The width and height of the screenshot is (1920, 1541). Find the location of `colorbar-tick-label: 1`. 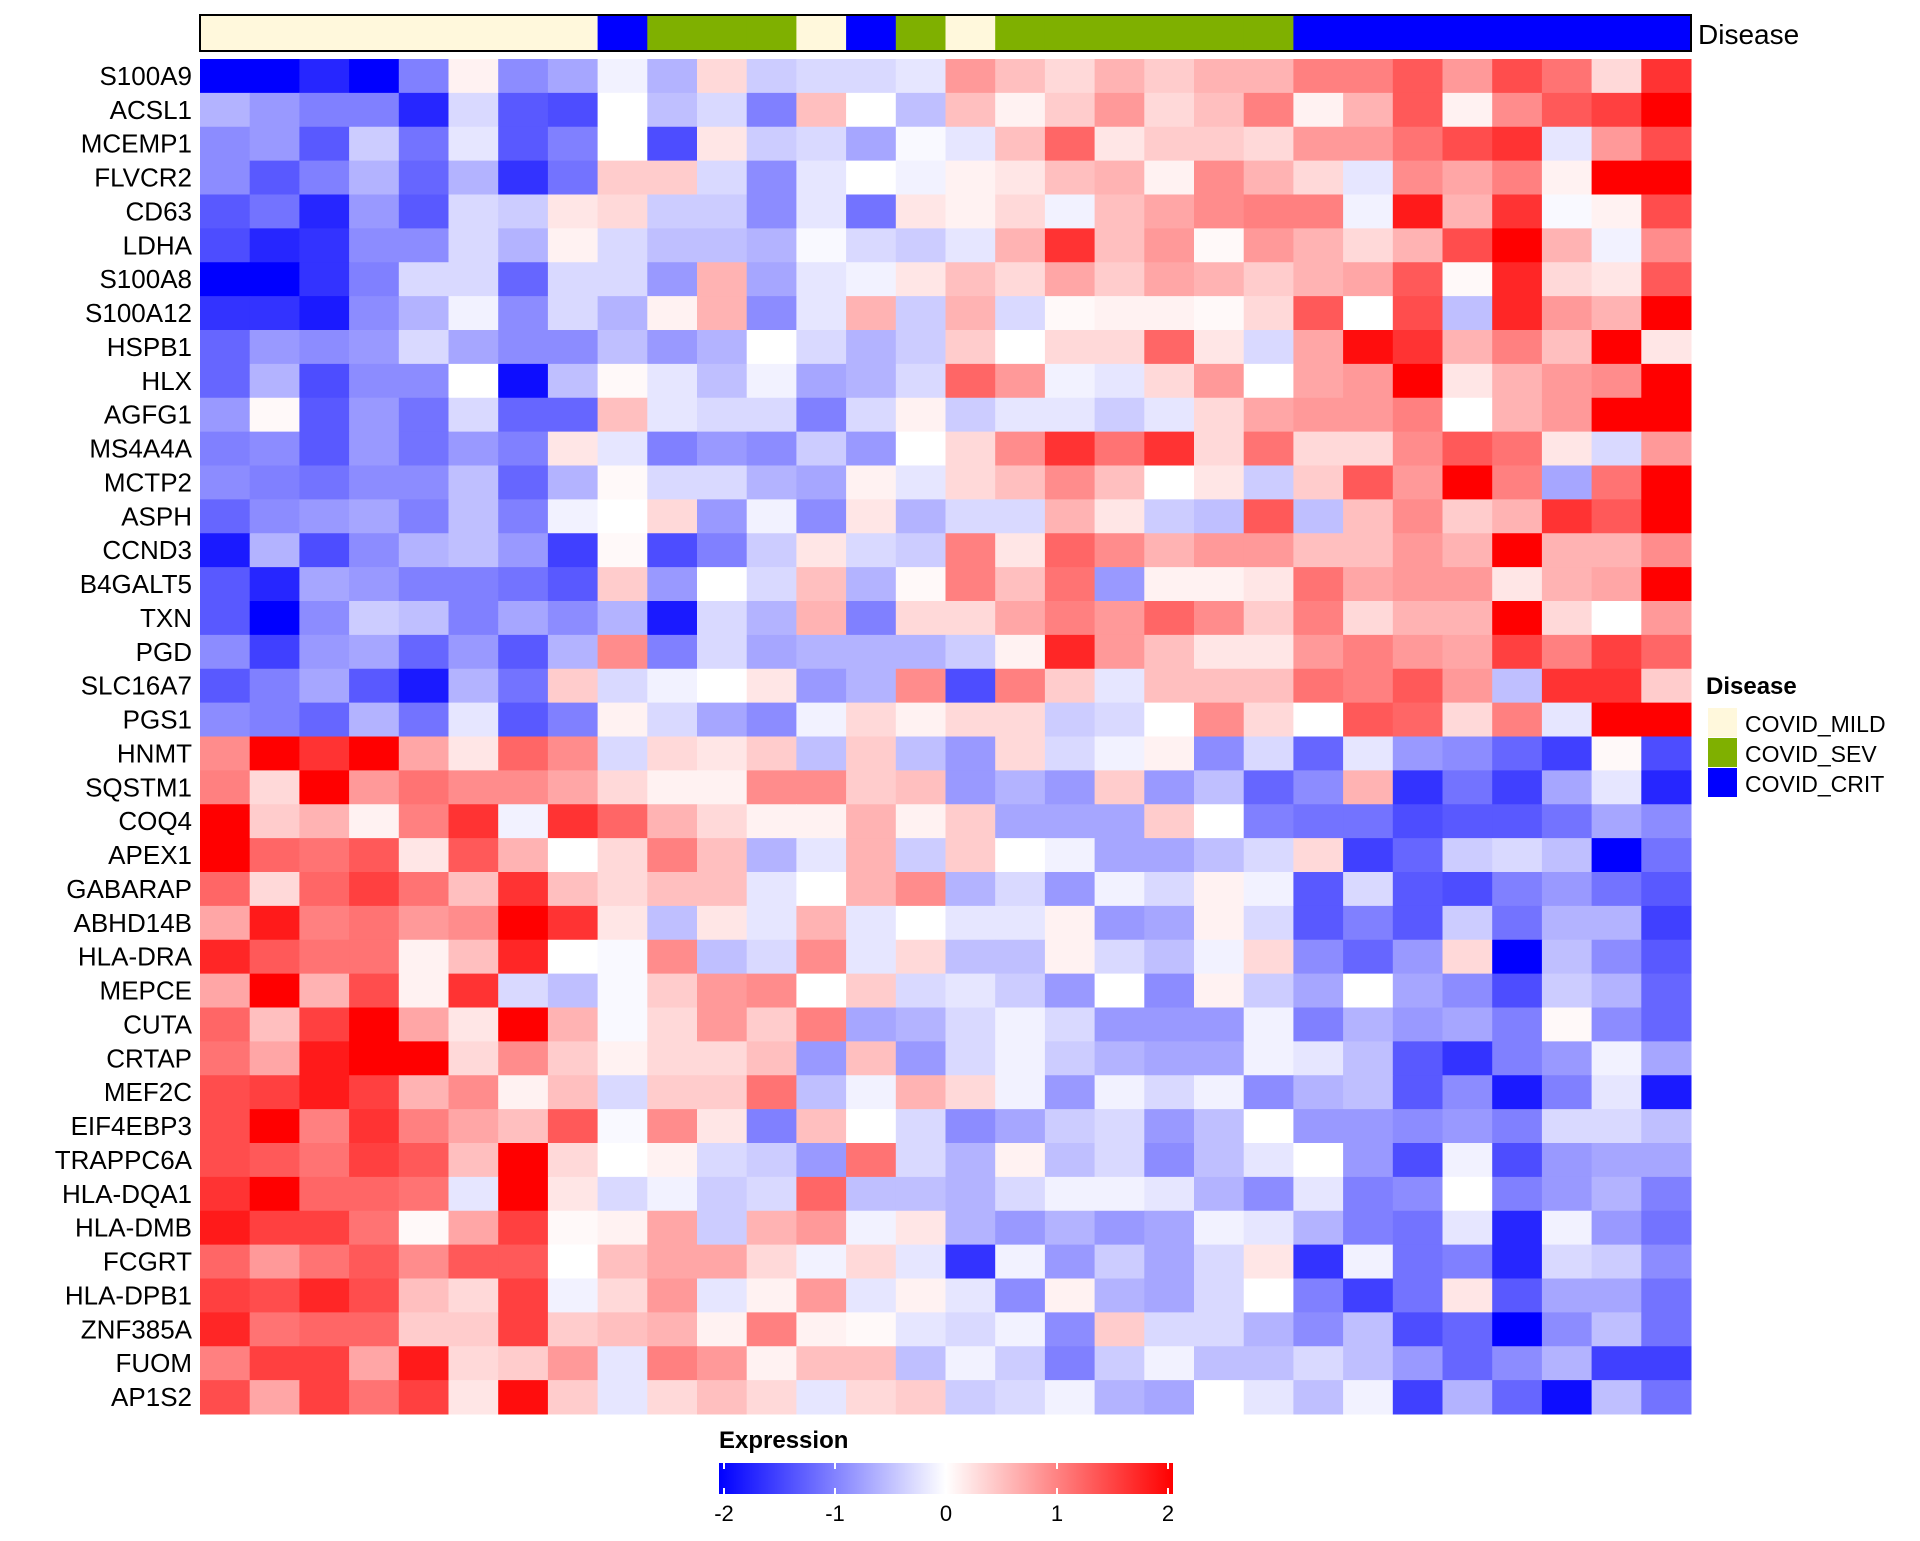

colorbar-tick-label: 1 is located at coordinates (1057, 1513).